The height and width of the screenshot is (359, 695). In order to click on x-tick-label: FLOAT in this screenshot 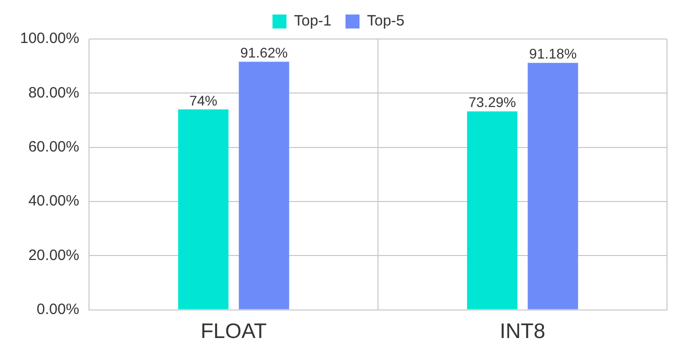, I will do `click(233, 332)`.